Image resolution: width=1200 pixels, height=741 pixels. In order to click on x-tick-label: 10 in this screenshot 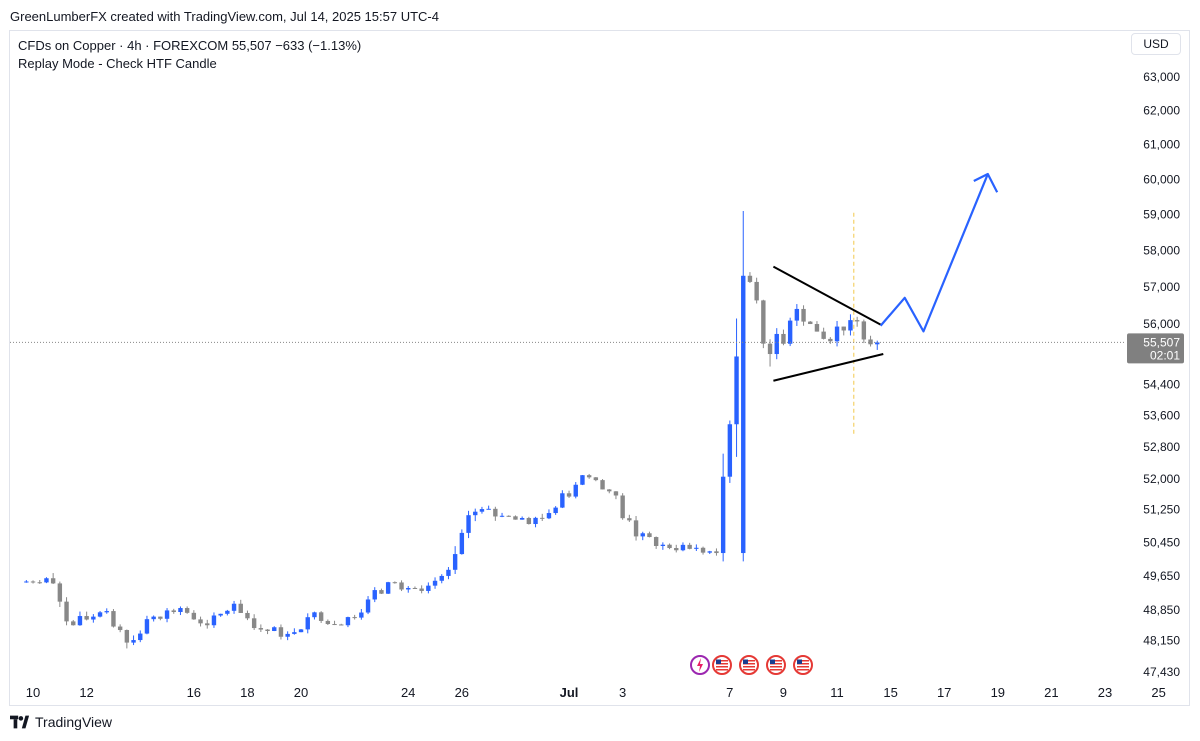, I will do `click(33, 692)`.